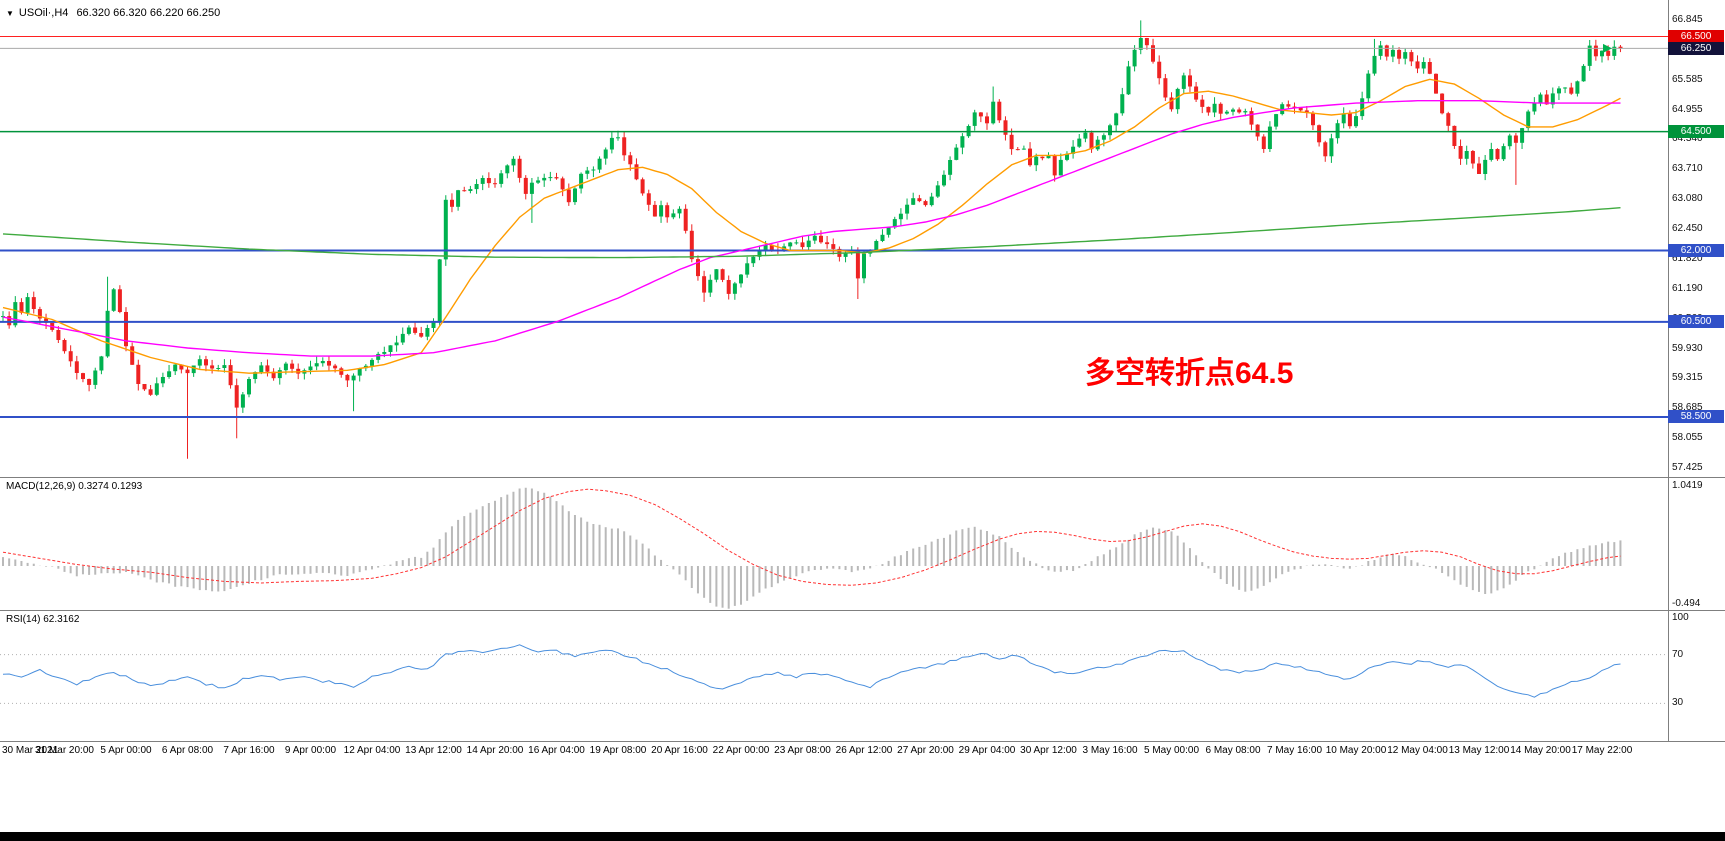  I want to click on last-price-arrow, so click(1607, 48).